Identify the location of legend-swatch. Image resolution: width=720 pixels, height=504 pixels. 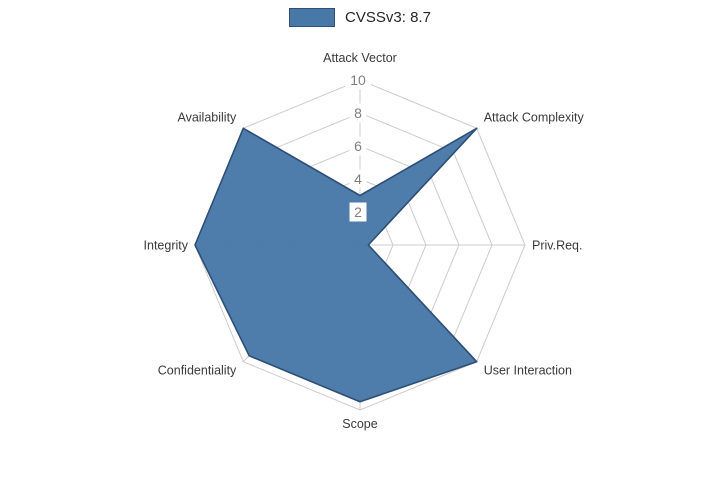
(312, 17).